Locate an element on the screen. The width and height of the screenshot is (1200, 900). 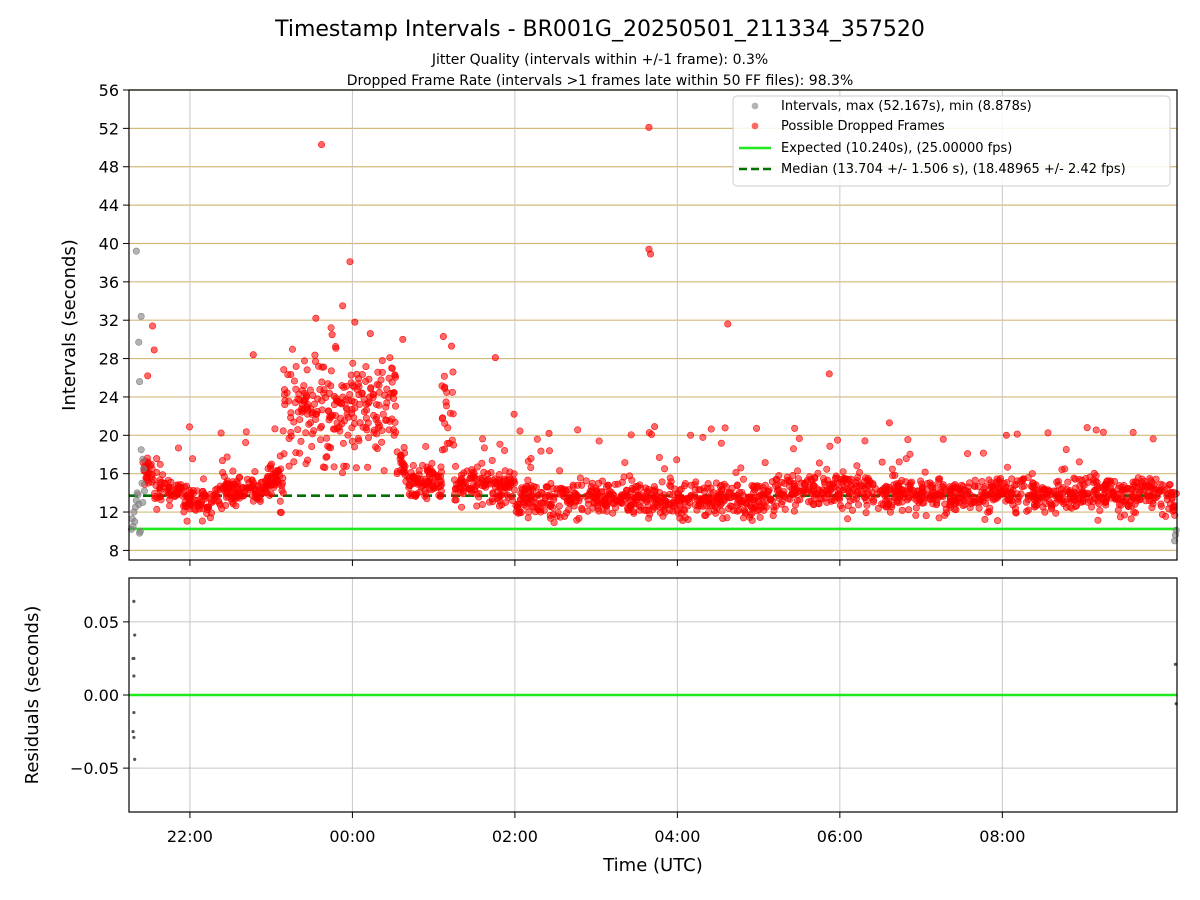
intervals-x-ticks is located at coordinates (596, 563).